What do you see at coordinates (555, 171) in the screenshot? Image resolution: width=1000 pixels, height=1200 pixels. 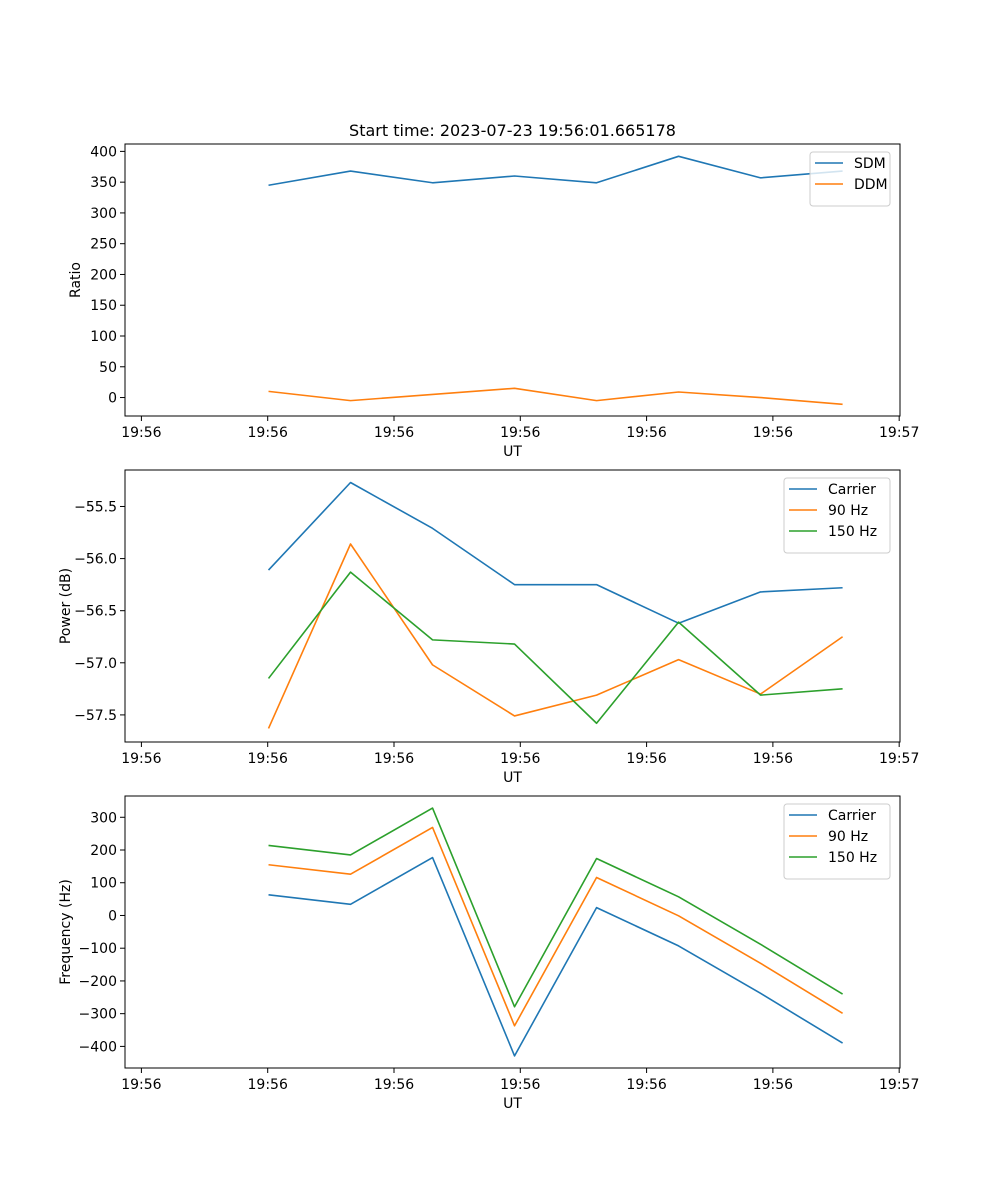 I see `series-line-sdm` at bounding box center [555, 171].